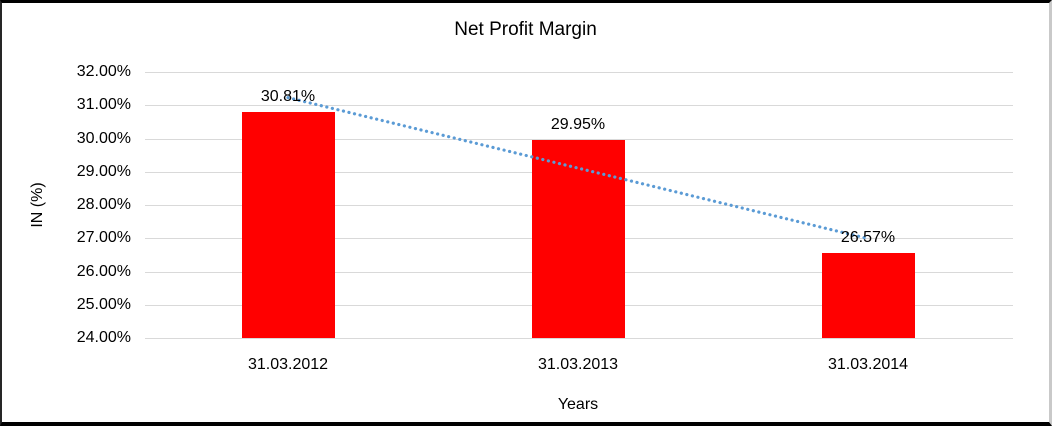 The image size is (1052, 426). Describe the element at coordinates (288, 364) in the screenshot. I see `x-tick-label: 31.03.2012` at that location.